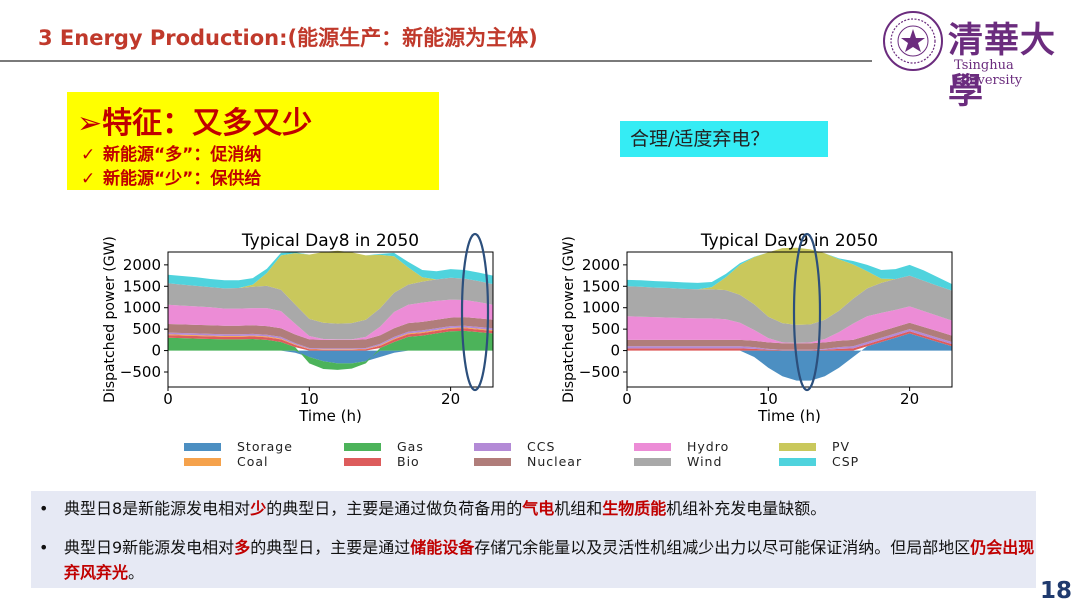 The image size is (1080, 610). Describe the element at coordinates (408, 461) in the screenshot. I see `legend-label: Bio` at that location.